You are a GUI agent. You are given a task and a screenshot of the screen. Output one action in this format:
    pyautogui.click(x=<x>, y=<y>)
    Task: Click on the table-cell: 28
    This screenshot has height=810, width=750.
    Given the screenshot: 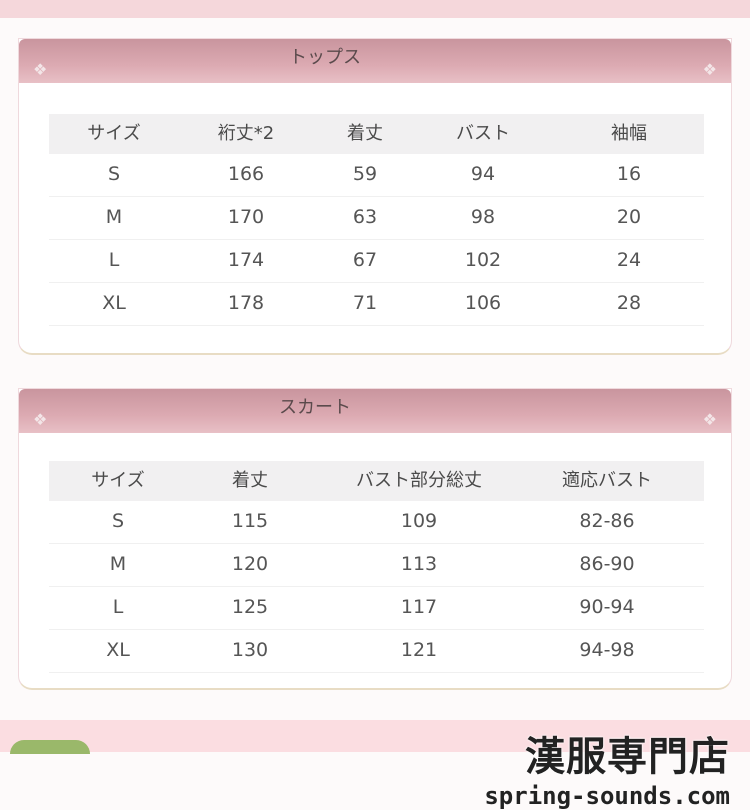 What is the action you would take?
    pyautogui.click(x=629, y=303)
    